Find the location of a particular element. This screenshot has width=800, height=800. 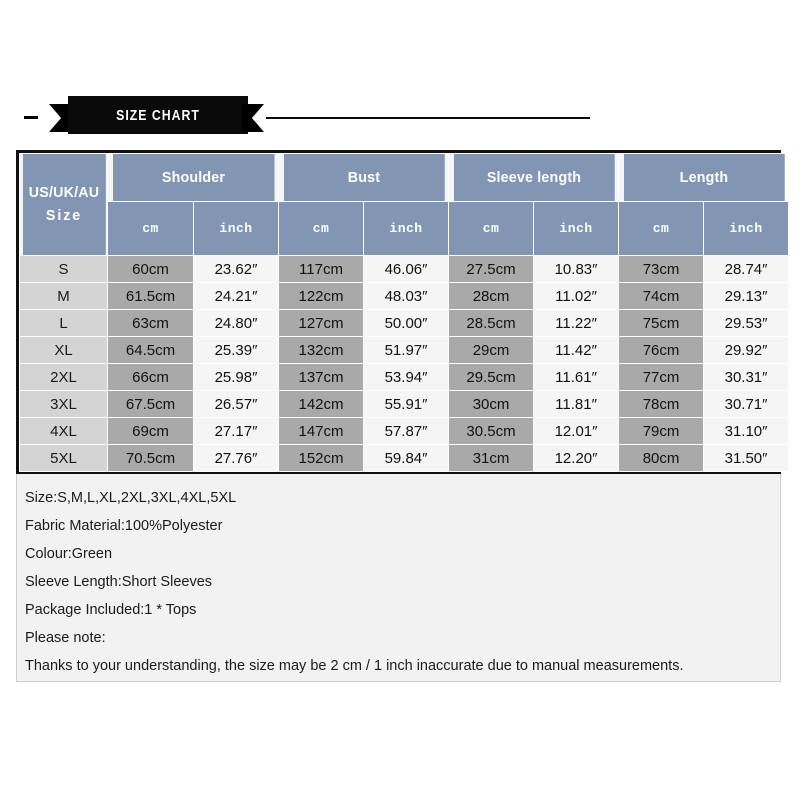

cell-length-inch: 28.74″ is located at coordinates (746, 269).